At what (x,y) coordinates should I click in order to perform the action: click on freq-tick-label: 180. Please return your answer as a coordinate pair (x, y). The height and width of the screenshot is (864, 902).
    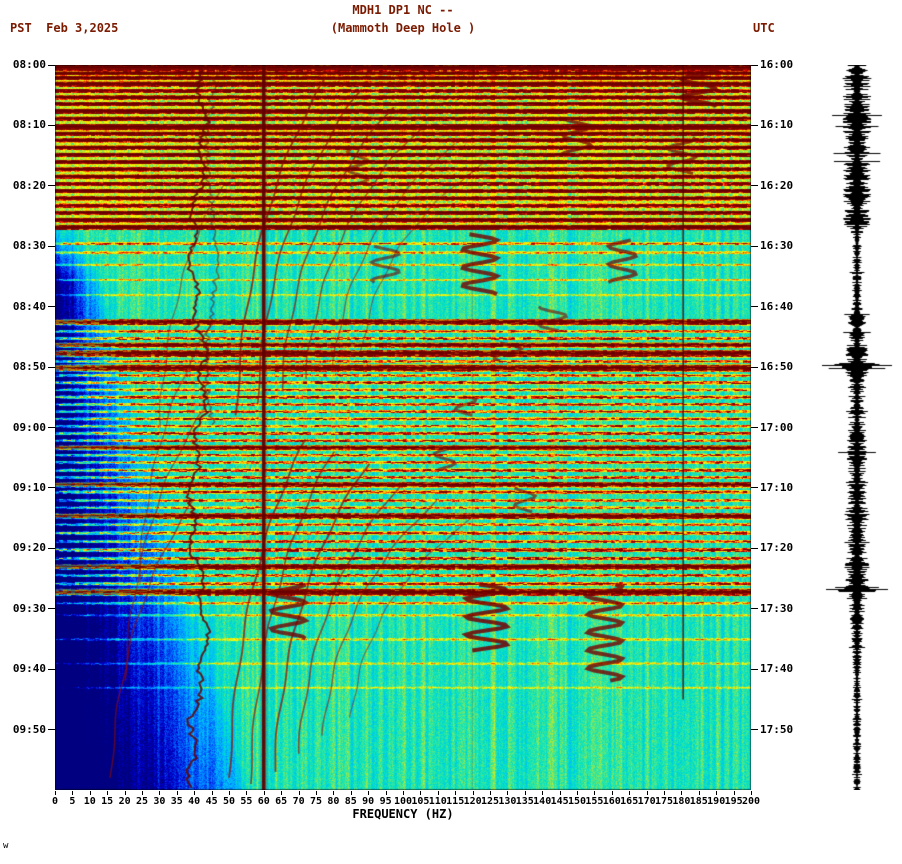
    Looking at the image, I should click on (681, 801).